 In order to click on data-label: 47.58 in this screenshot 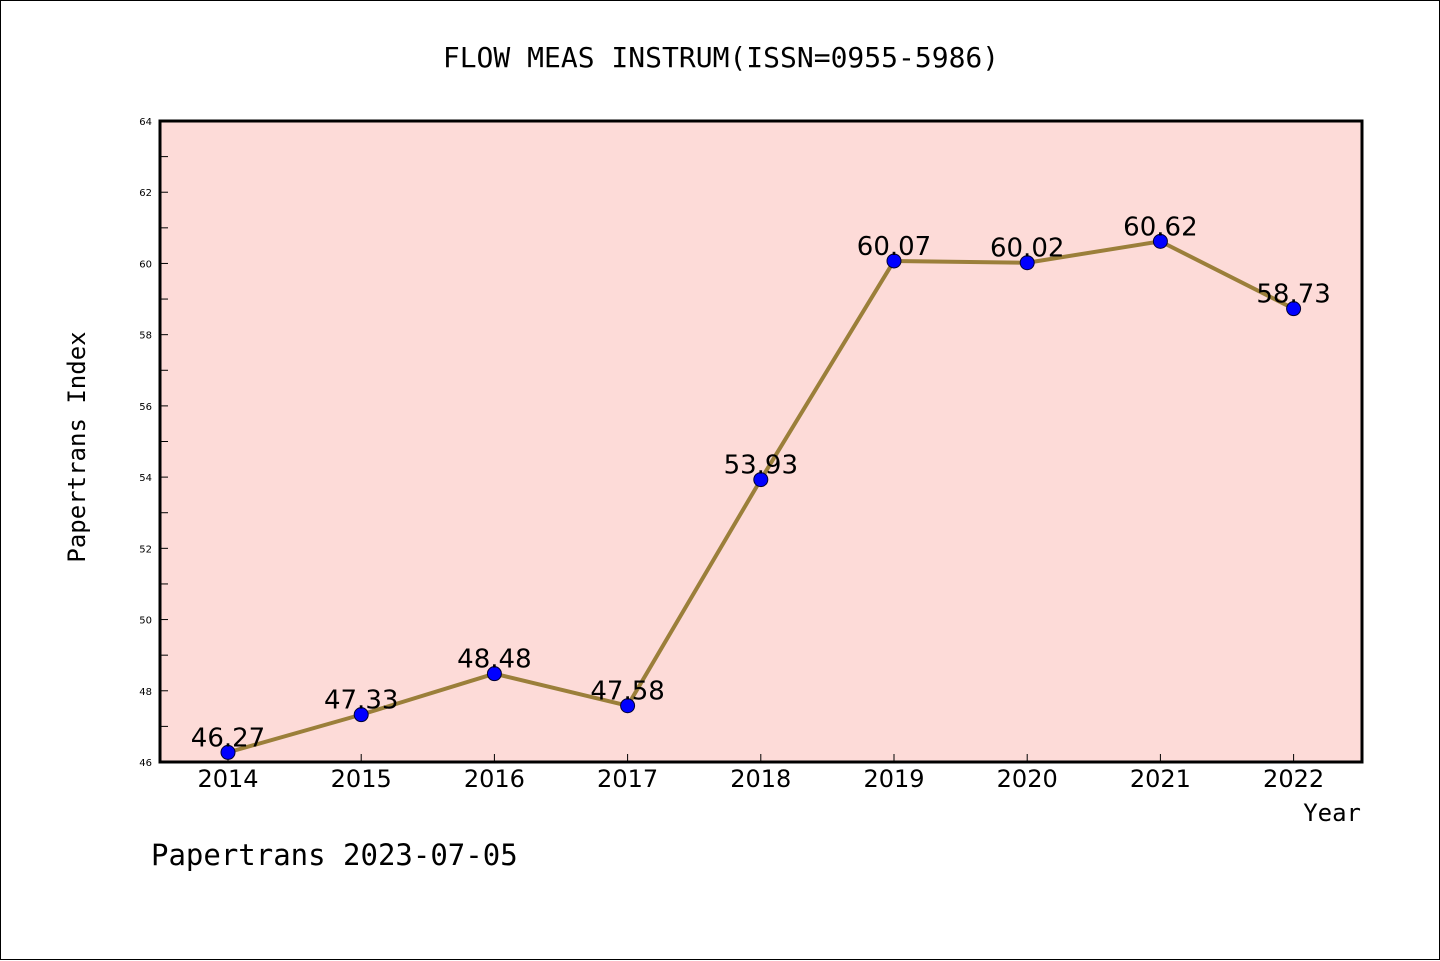, I will do `click(627, 692)`.